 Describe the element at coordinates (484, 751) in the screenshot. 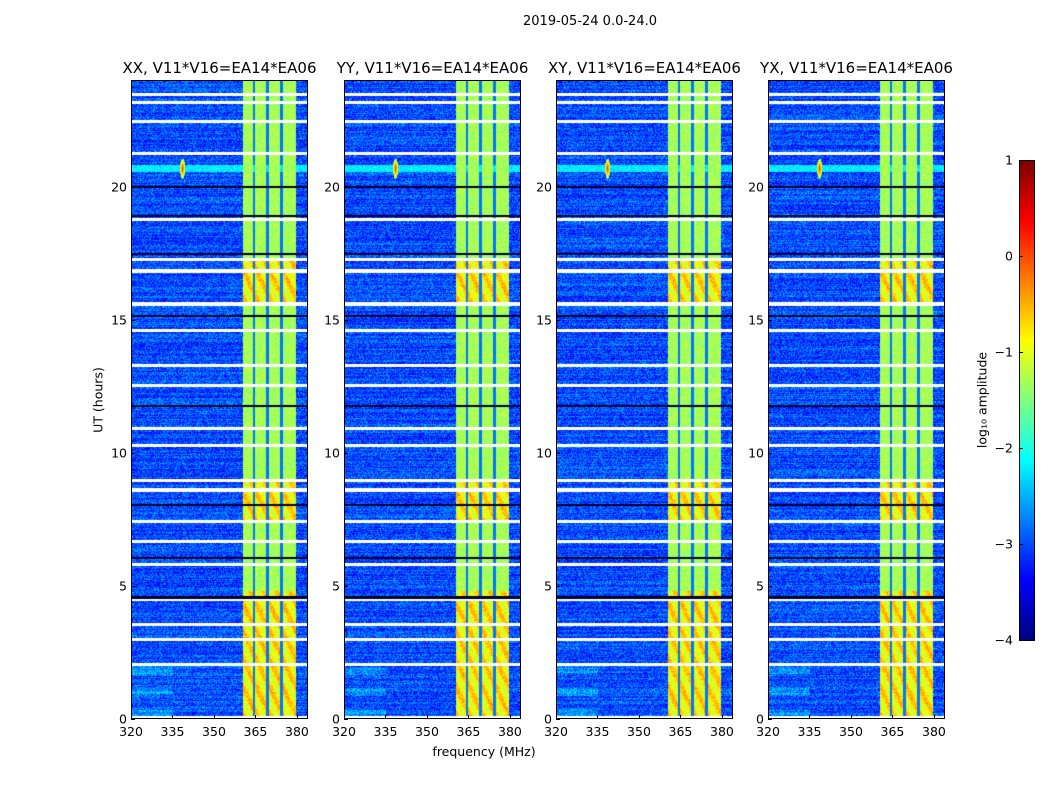

I see `x-axis-label: frequency (MHz)` at that location.